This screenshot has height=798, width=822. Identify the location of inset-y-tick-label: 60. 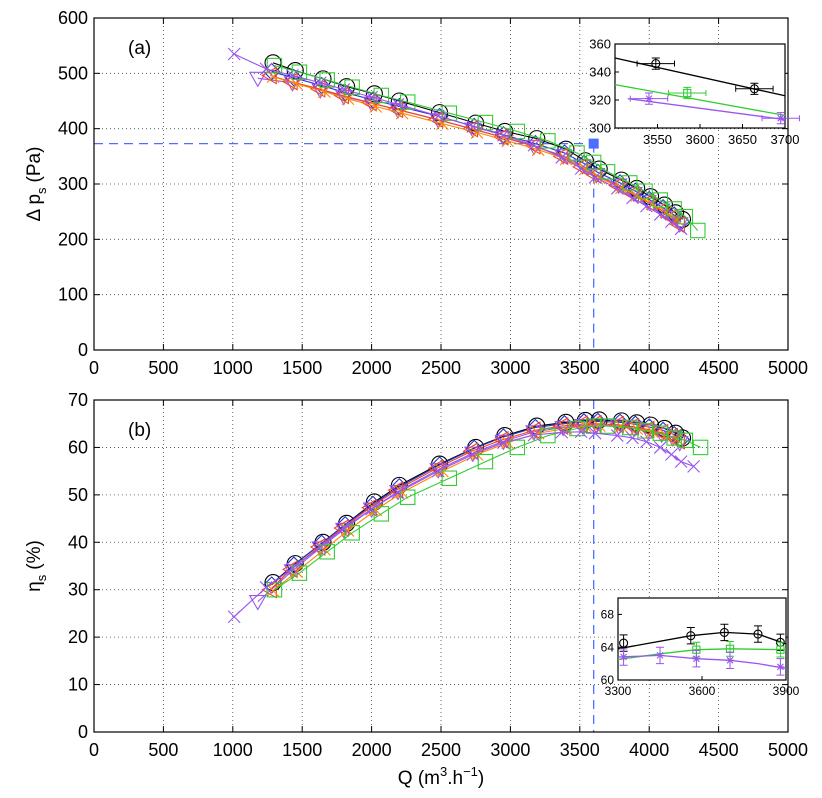
(608, 680).